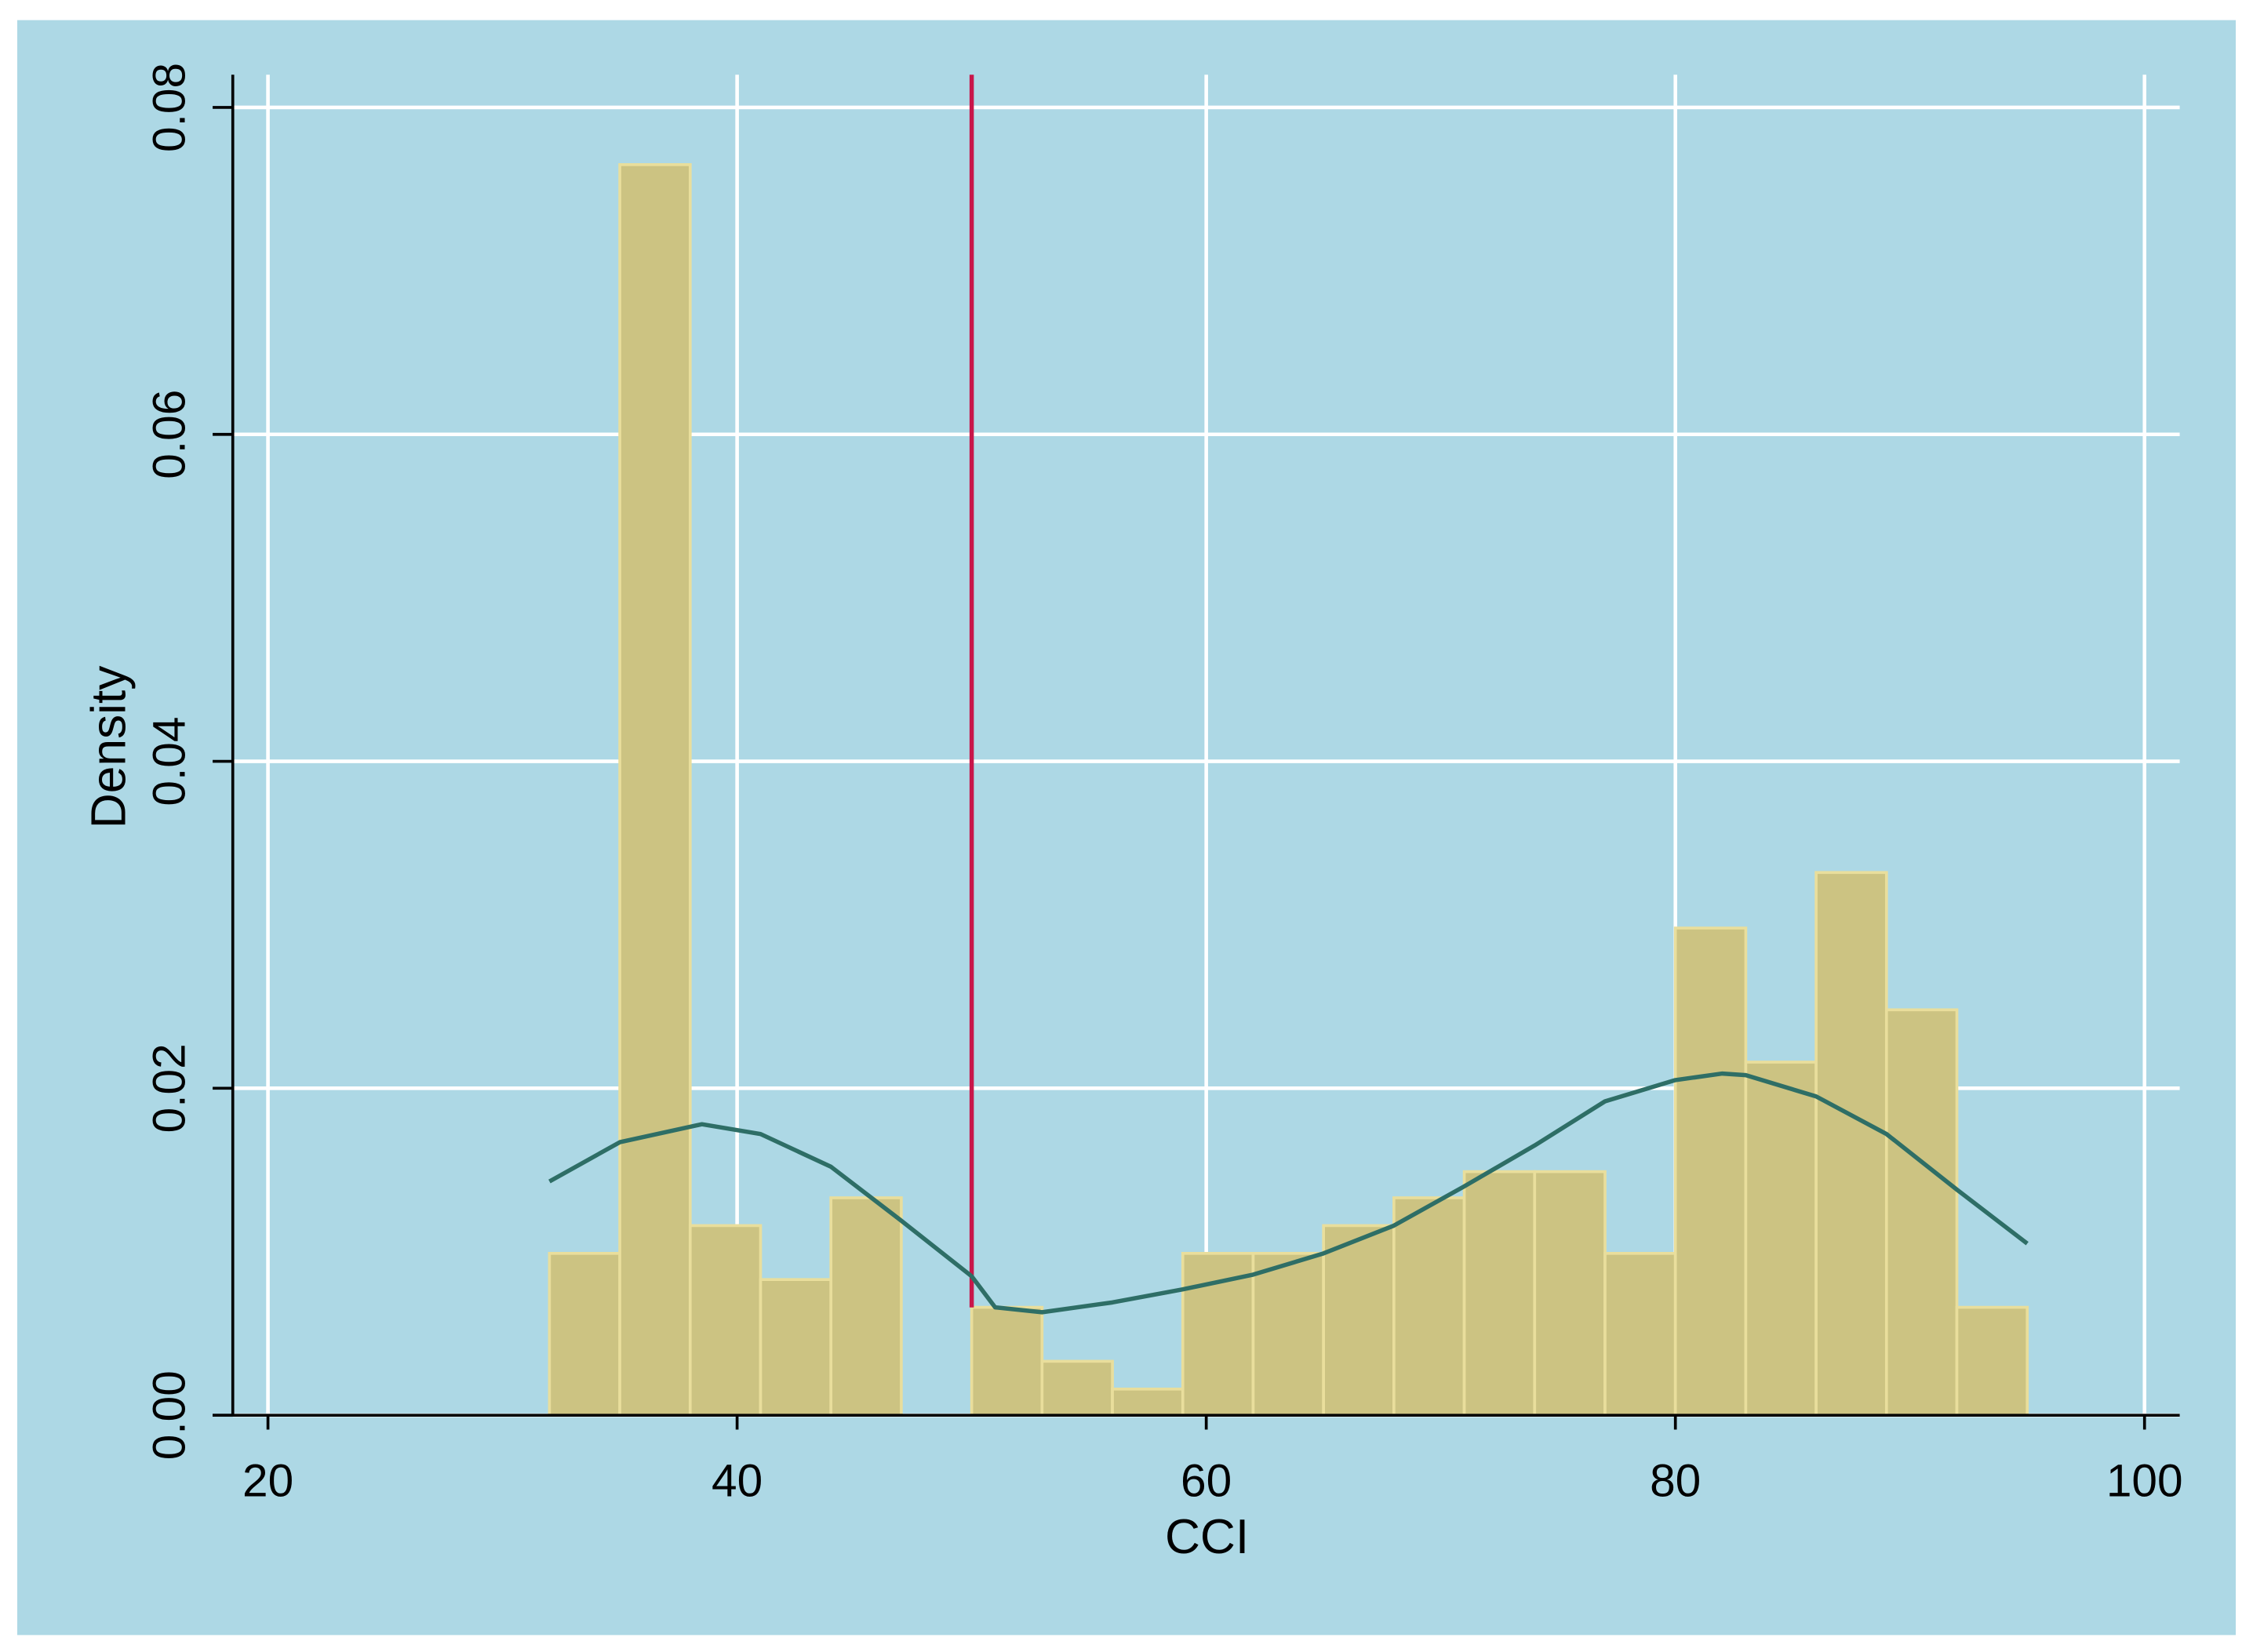 The width and height of the screenshot is (2253, 1652). I want to click on x-tick-label: 100, so click(2144, 1482).